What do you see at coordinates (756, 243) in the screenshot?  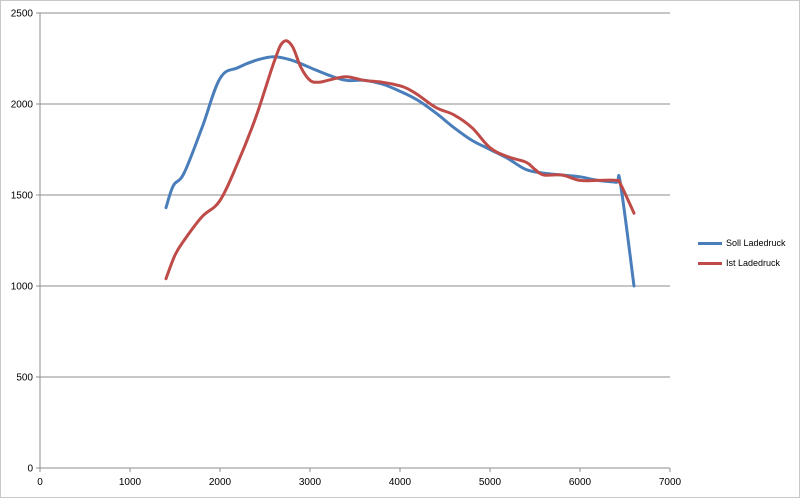 I see `legend-label-soll: Soll Ladedruck` at bounding box center [756, 243].